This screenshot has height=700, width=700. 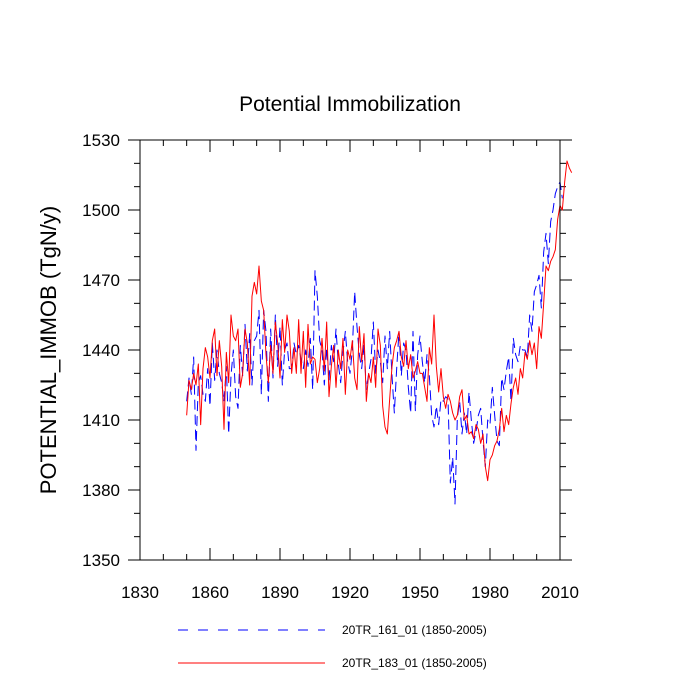 What do you see at coordinates (101, 140) in the screenshot?
I see `y-tick-label: 1530` at bounding box center [101, 140].